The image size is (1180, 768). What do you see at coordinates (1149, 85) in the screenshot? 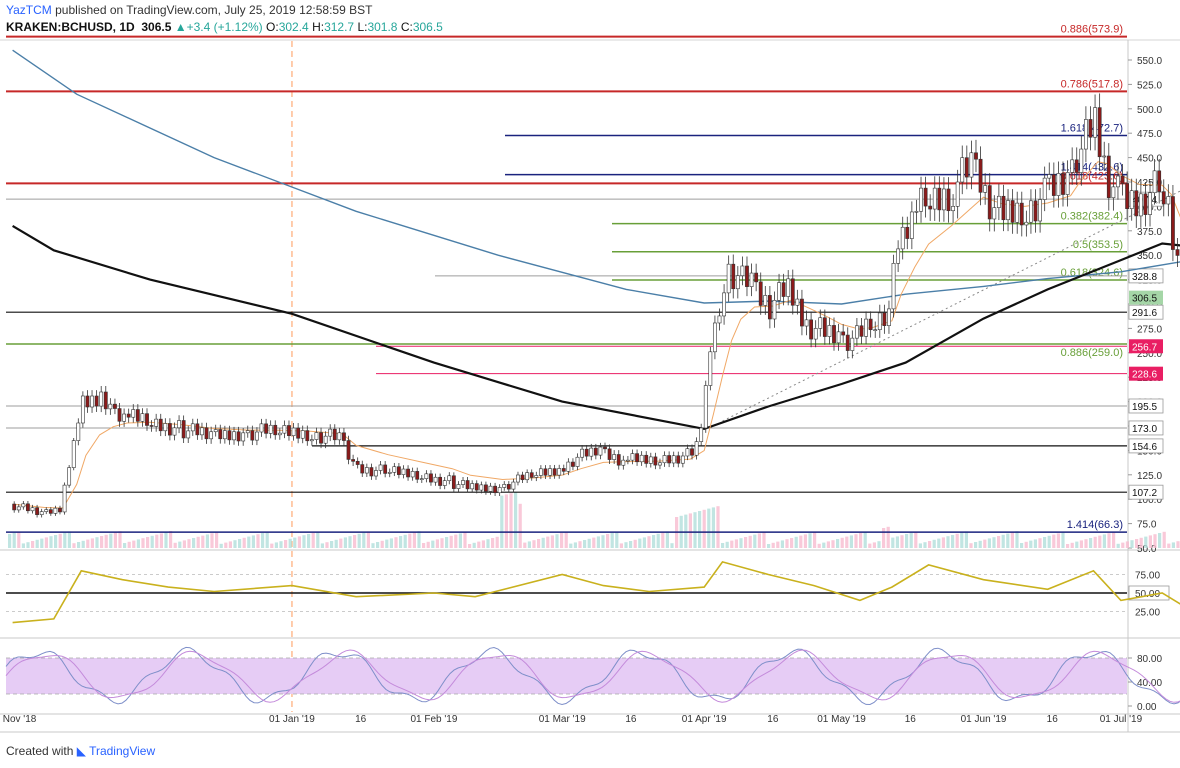
I see `y-tick-label: 525.0` at bounding box center [1149, 85].